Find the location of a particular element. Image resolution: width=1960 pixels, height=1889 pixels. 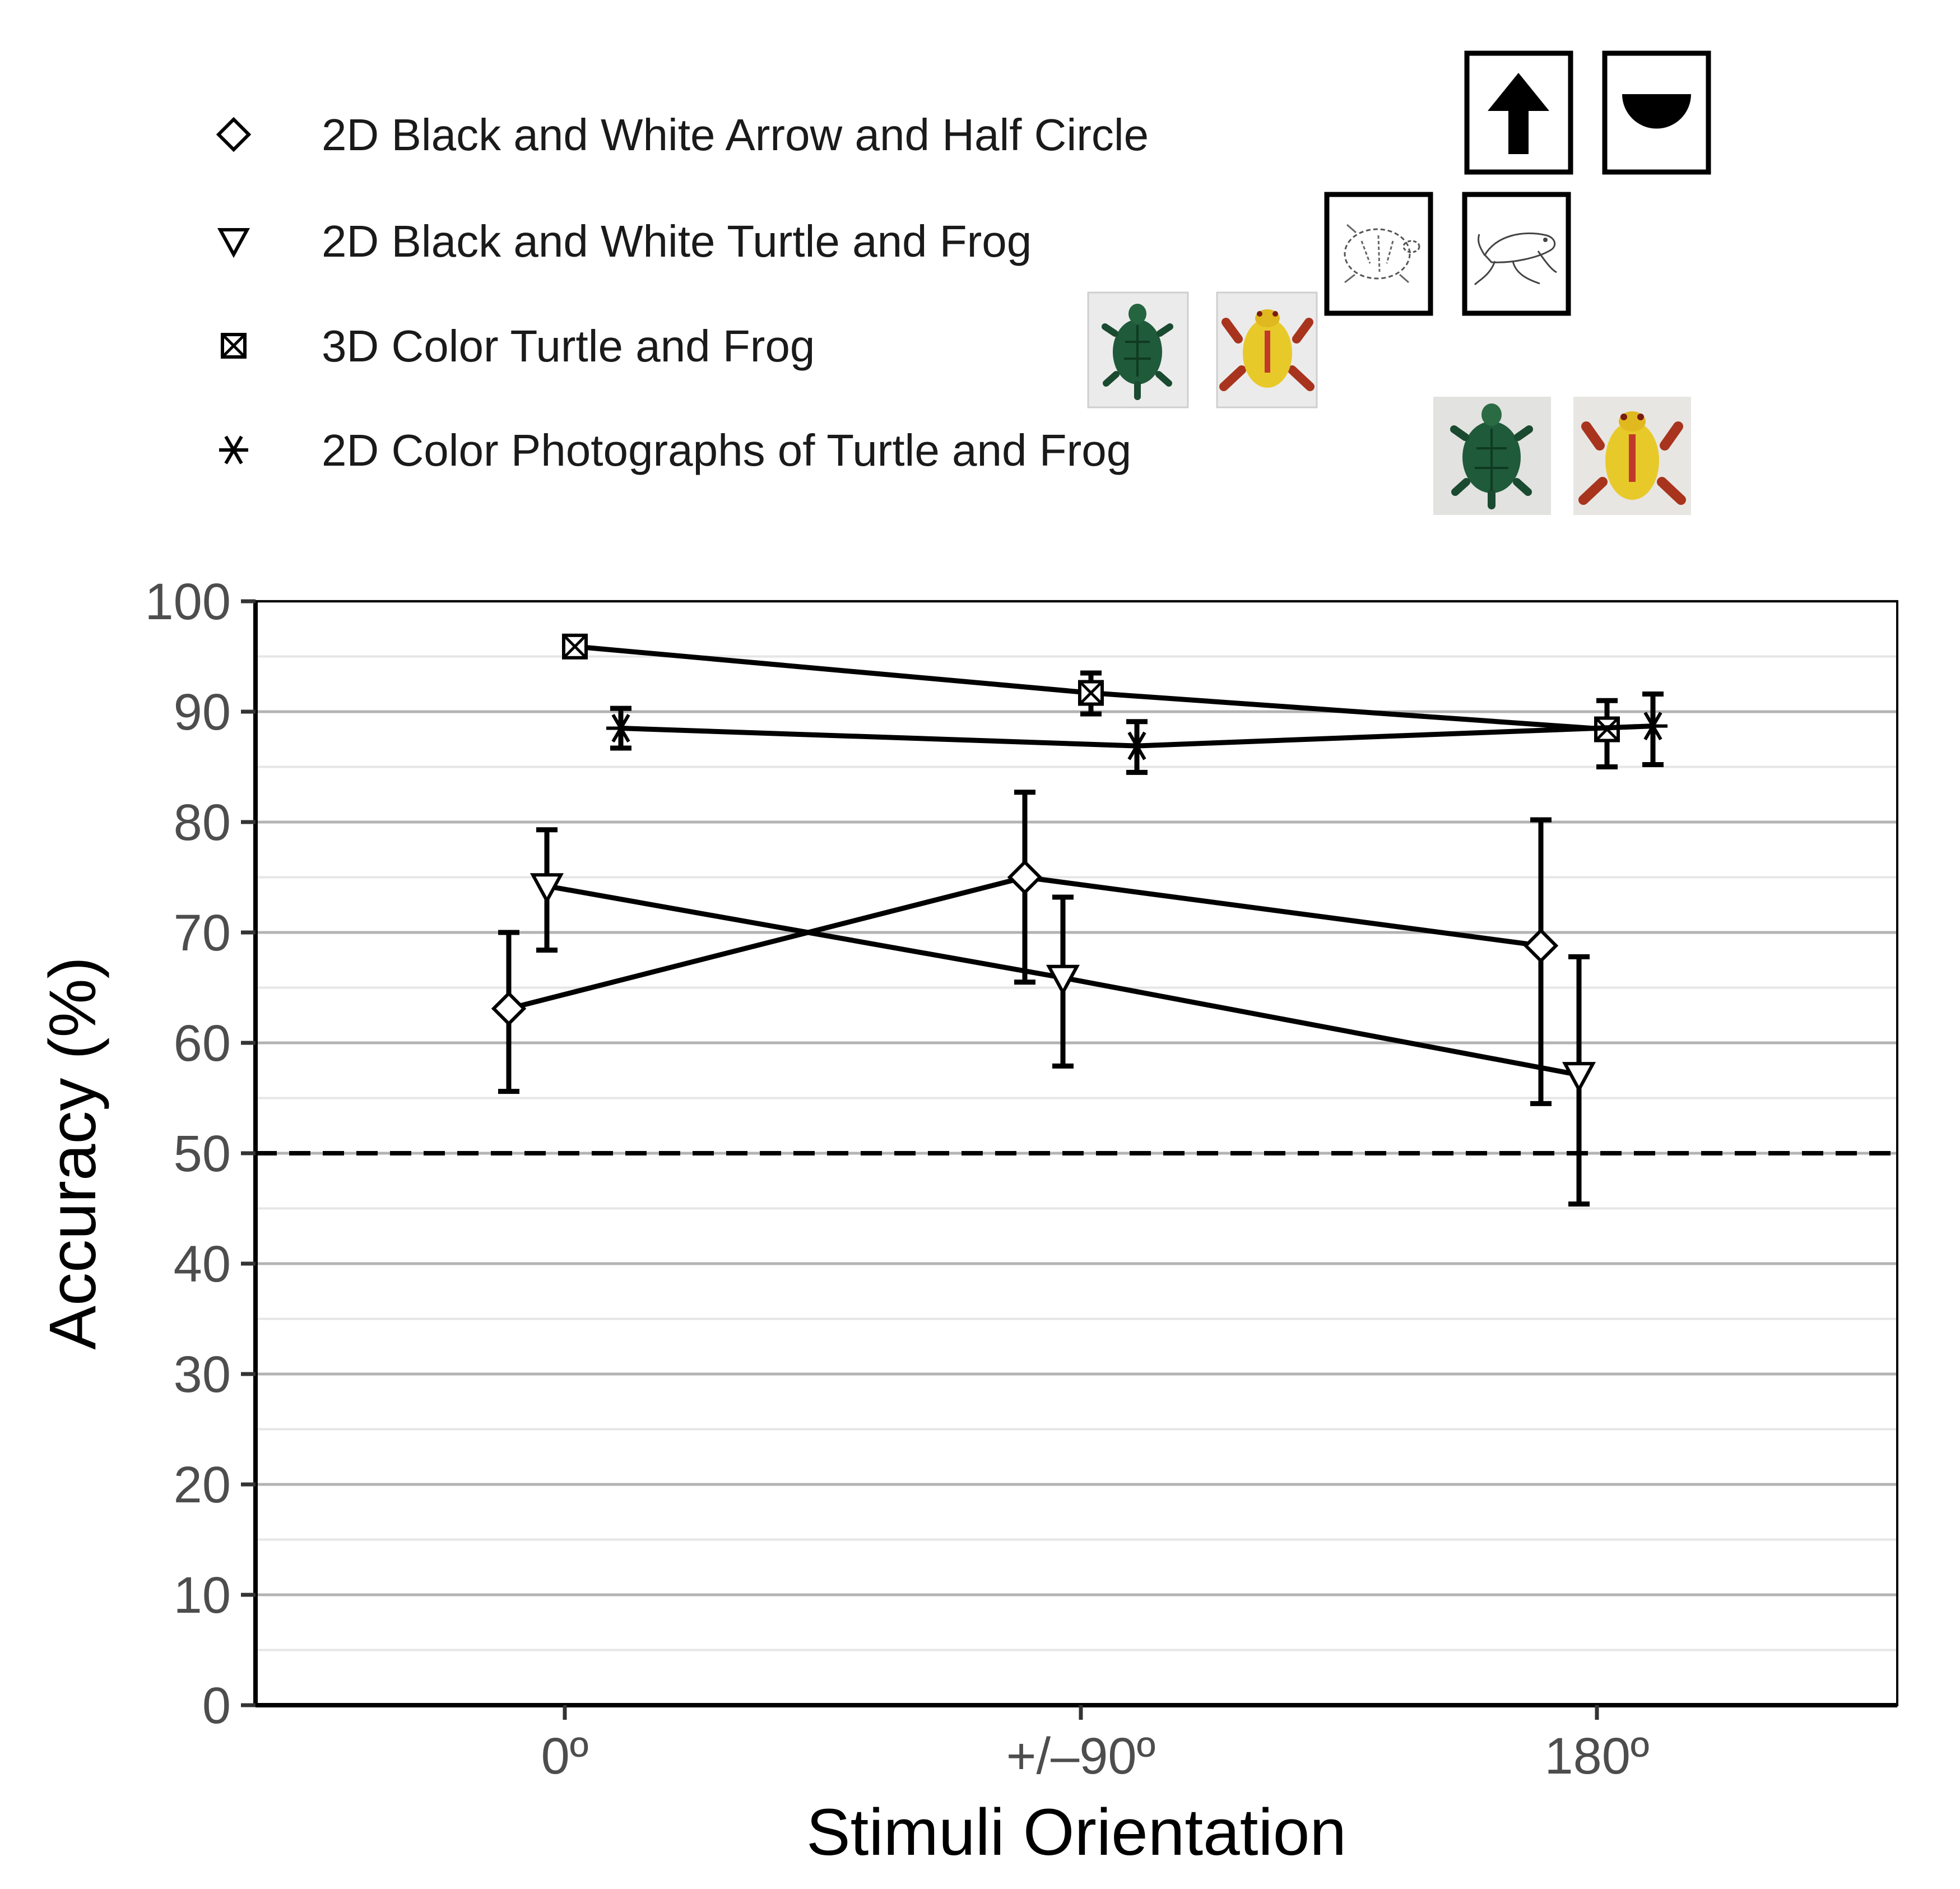

legend-marker-diamond is located at coordinates (234, 135).